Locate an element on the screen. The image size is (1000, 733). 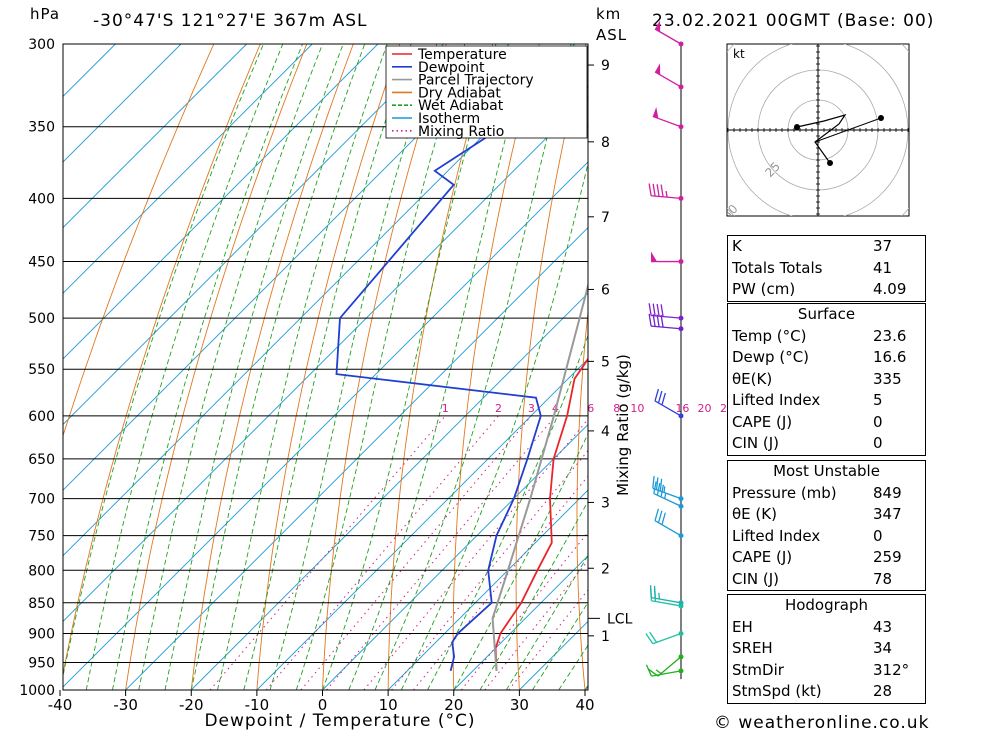
table-row-label: Lifted Index is located at coordinates (776, 535).